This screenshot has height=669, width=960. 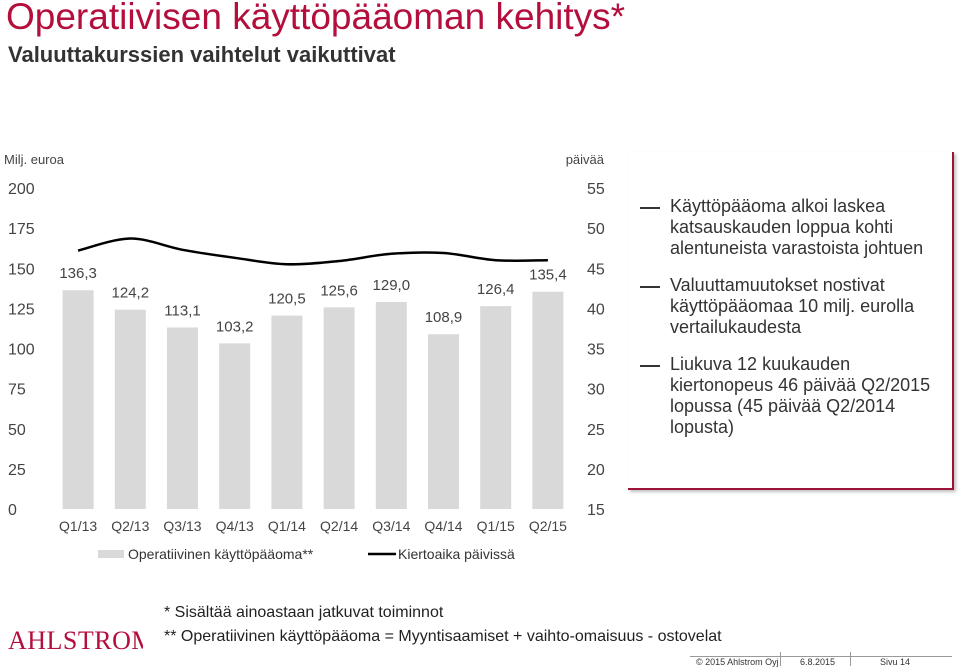 What do you see at coordinates (21, 269) in the screenshot?
I see `y-left-tick-label: 150` at bounding box center [21, 269].